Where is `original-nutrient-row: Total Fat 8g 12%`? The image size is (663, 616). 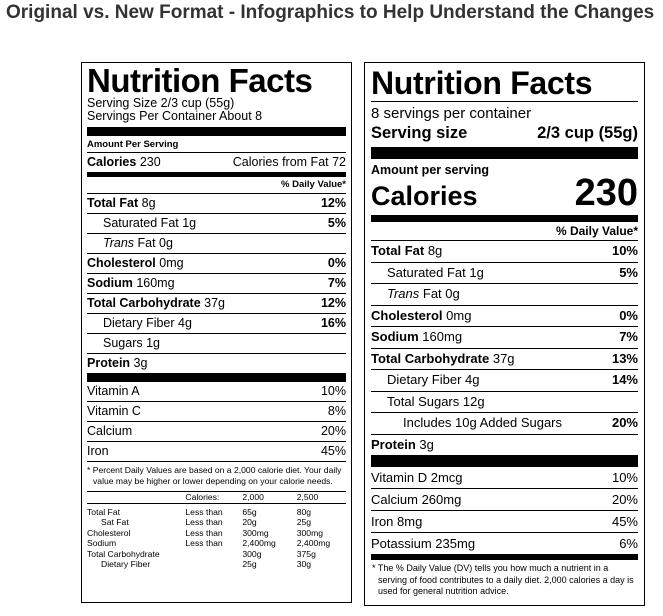
original-nutrient-row: Total Fat 8g 12% is located at coordinates (216, 203).